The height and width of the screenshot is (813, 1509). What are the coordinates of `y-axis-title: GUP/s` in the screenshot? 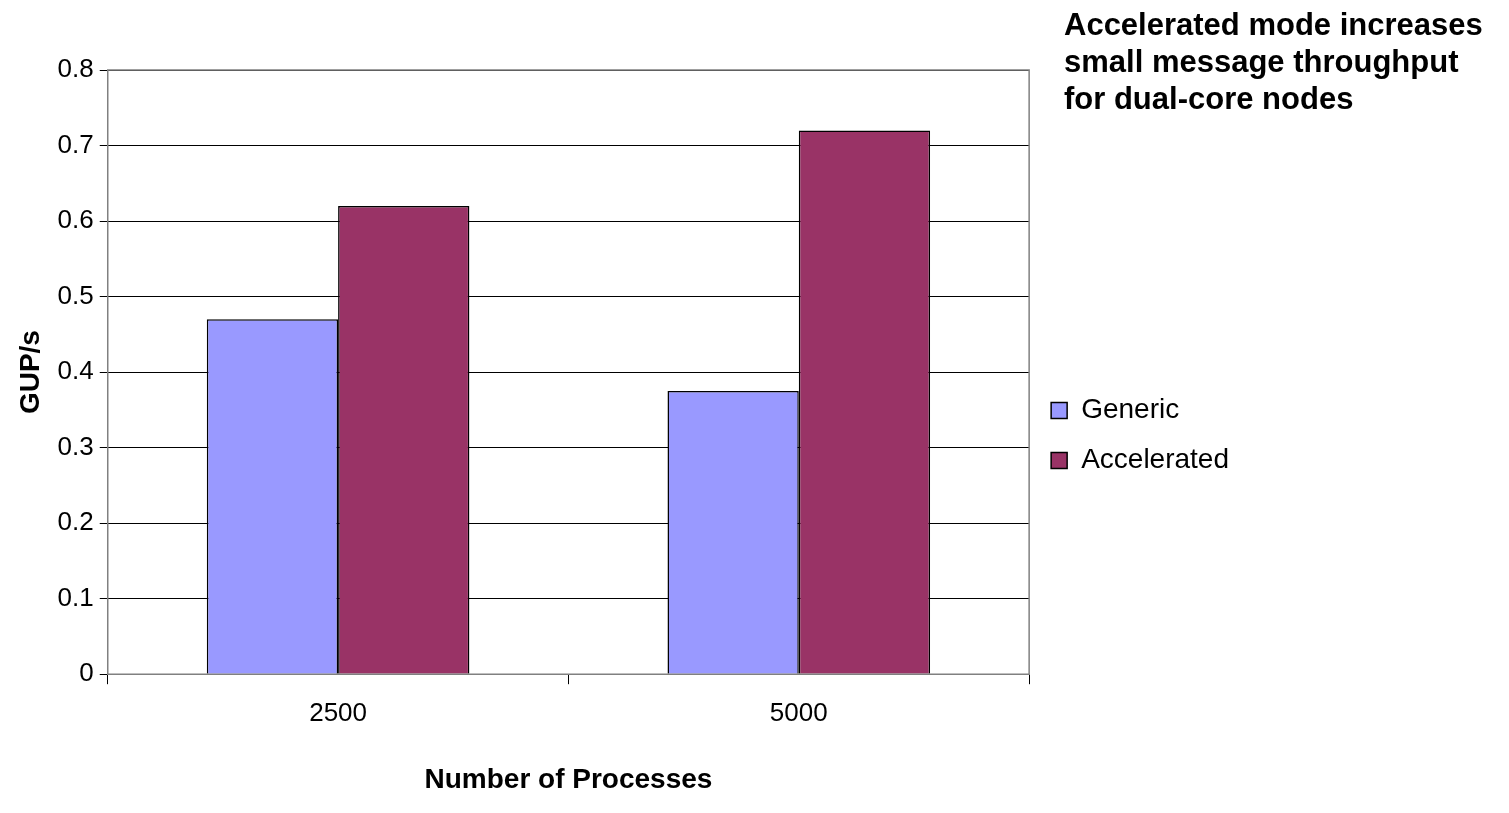 It's located at (29, 372).